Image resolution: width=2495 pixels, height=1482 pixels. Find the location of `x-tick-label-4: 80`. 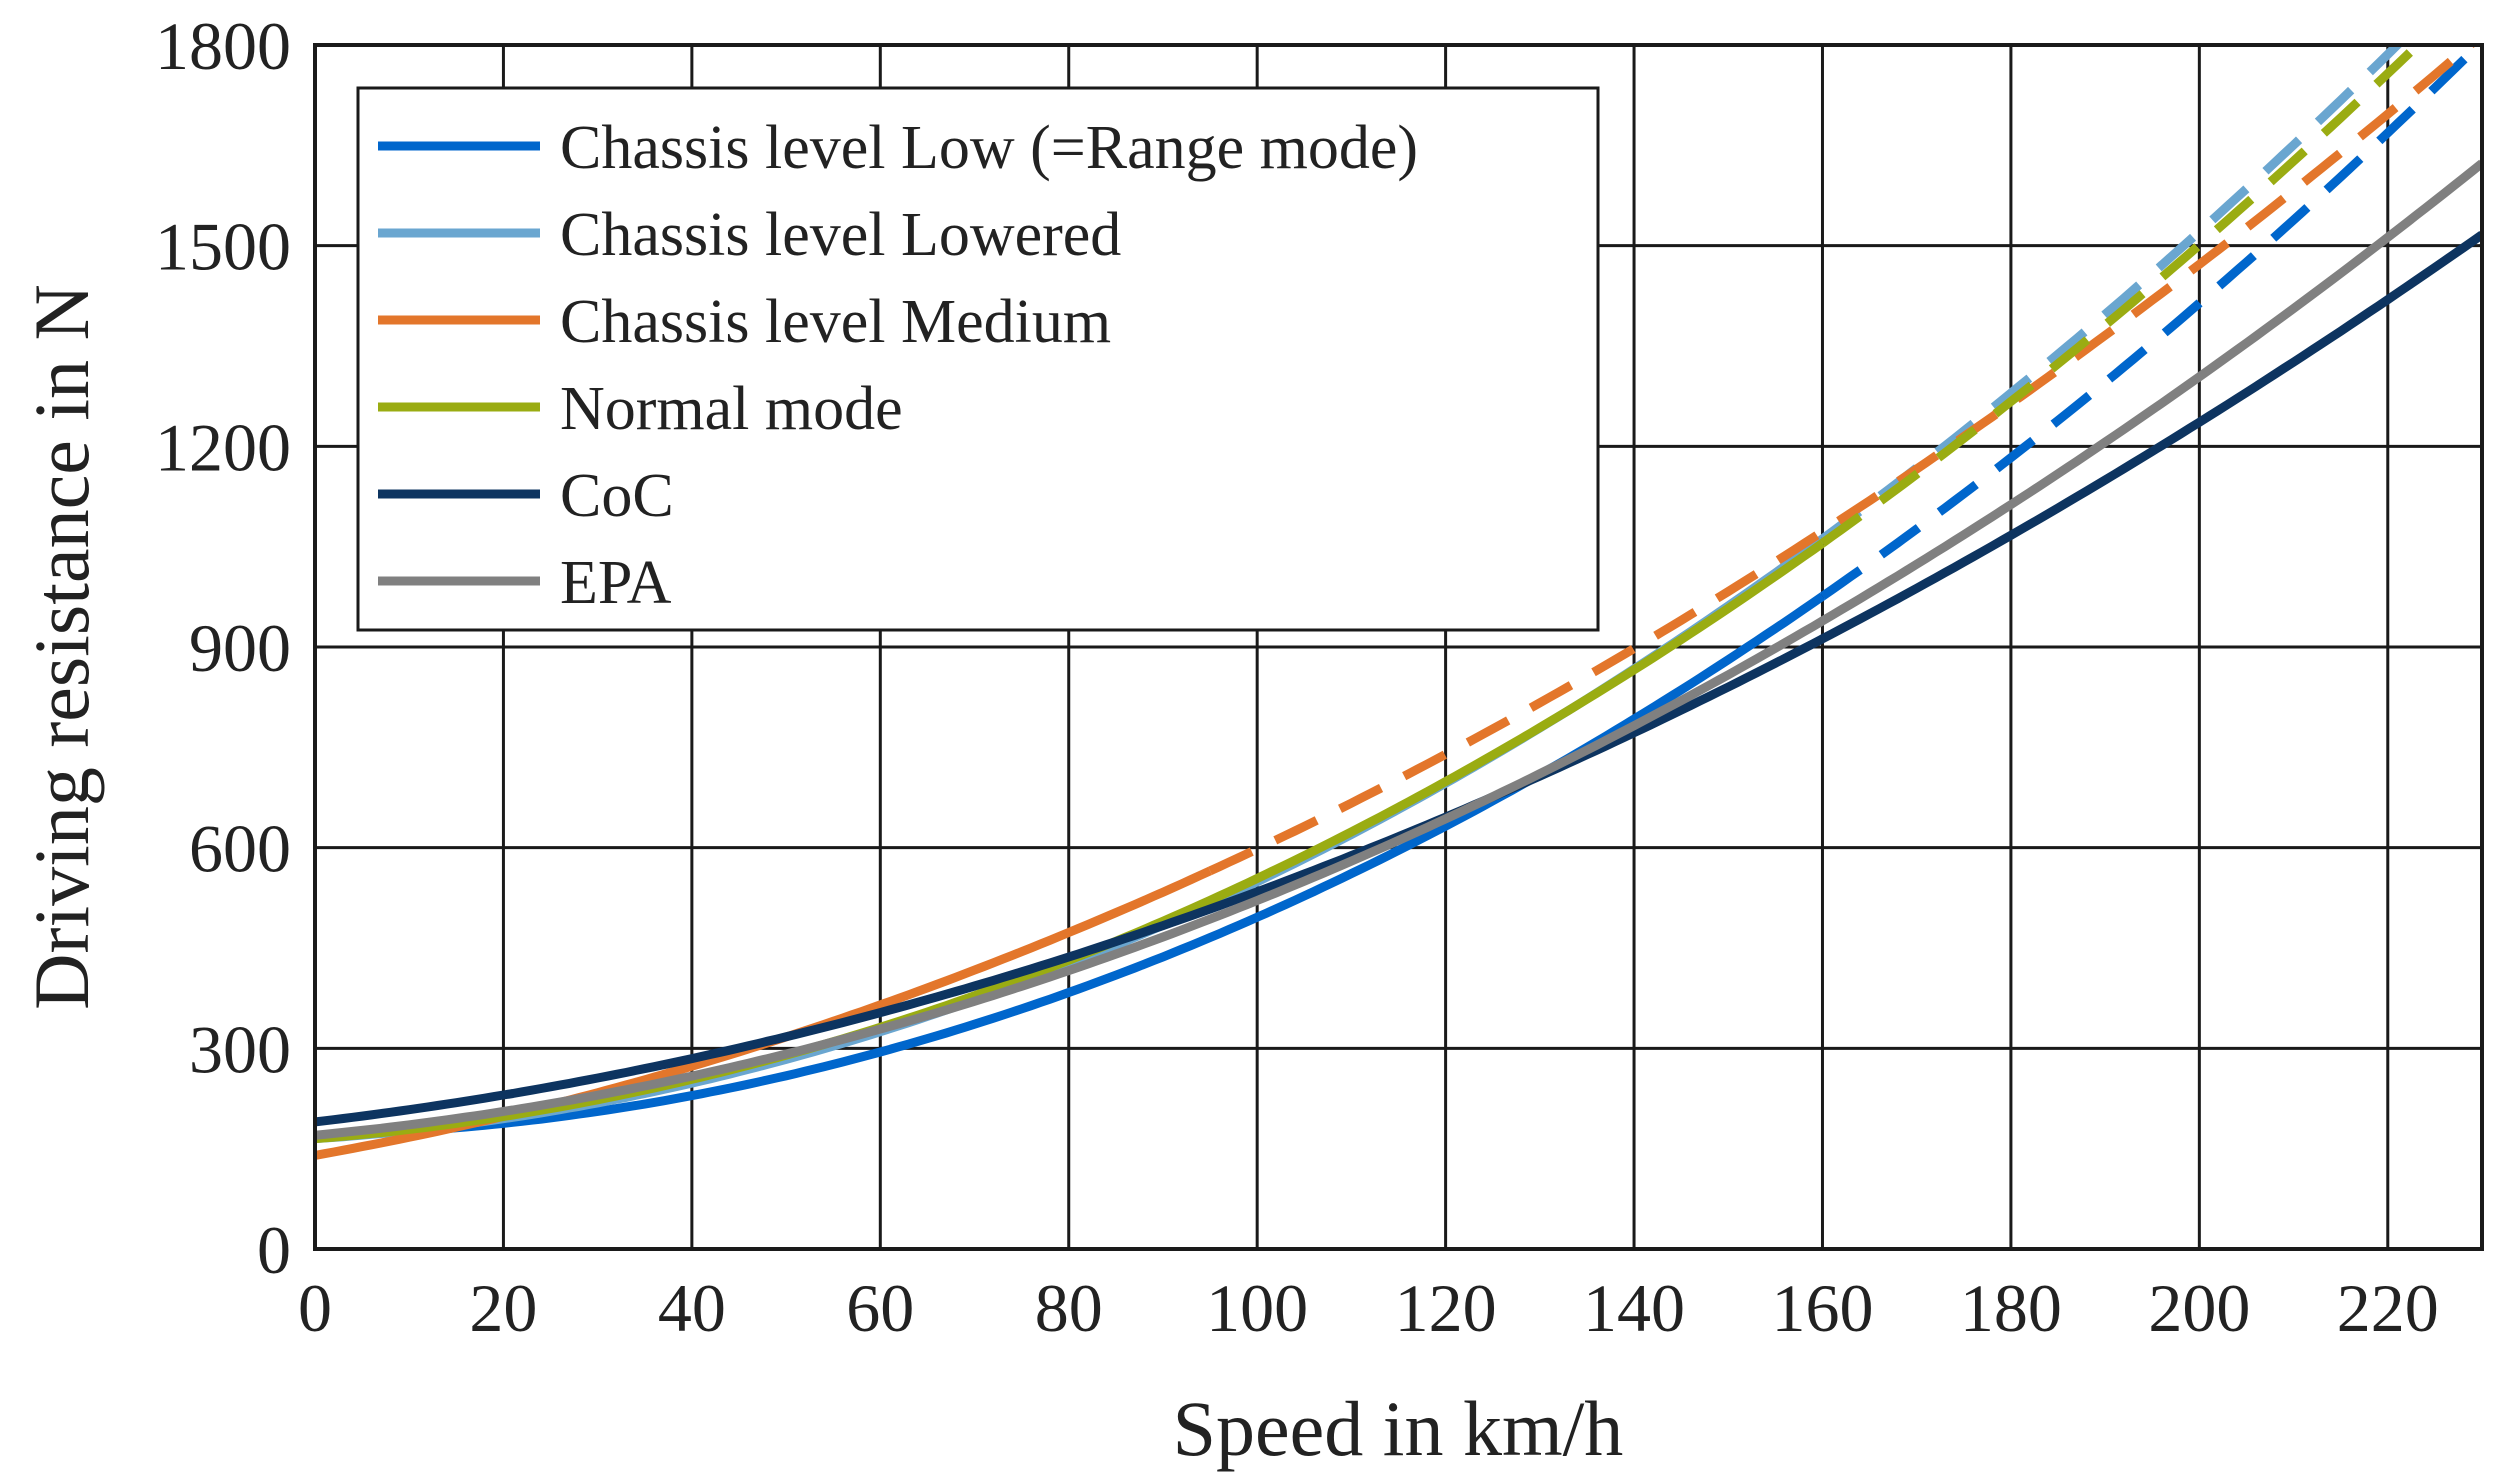

x-tick-label-4: 80 is located at coordinates (1069, 1308).